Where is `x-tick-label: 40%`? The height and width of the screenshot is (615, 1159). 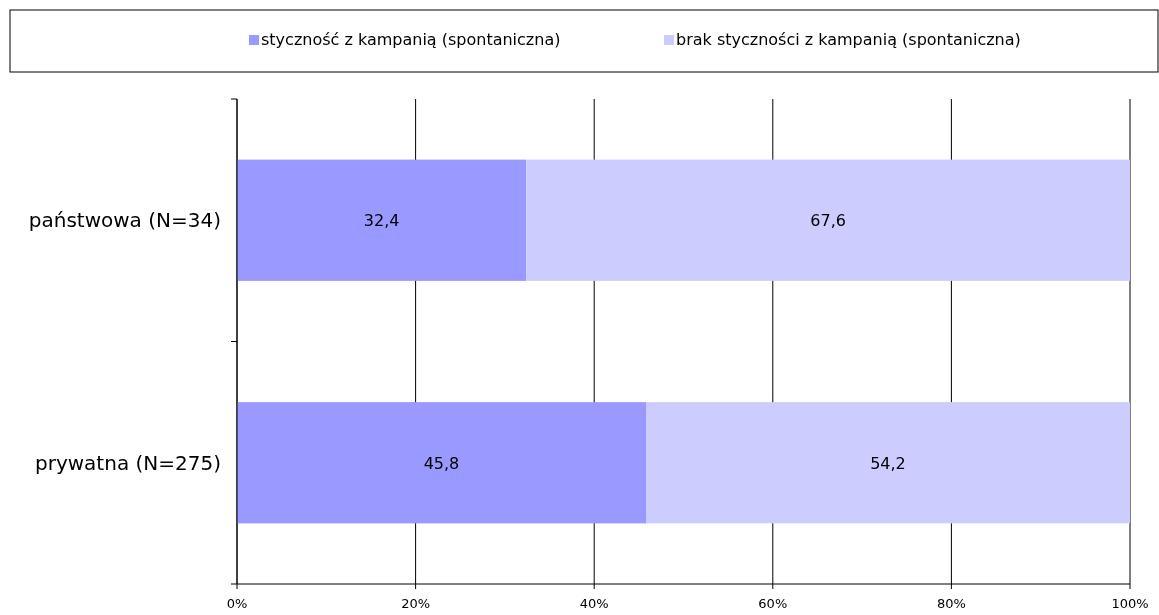
x-tick-label: 40% is located at coordinates (594, 603).